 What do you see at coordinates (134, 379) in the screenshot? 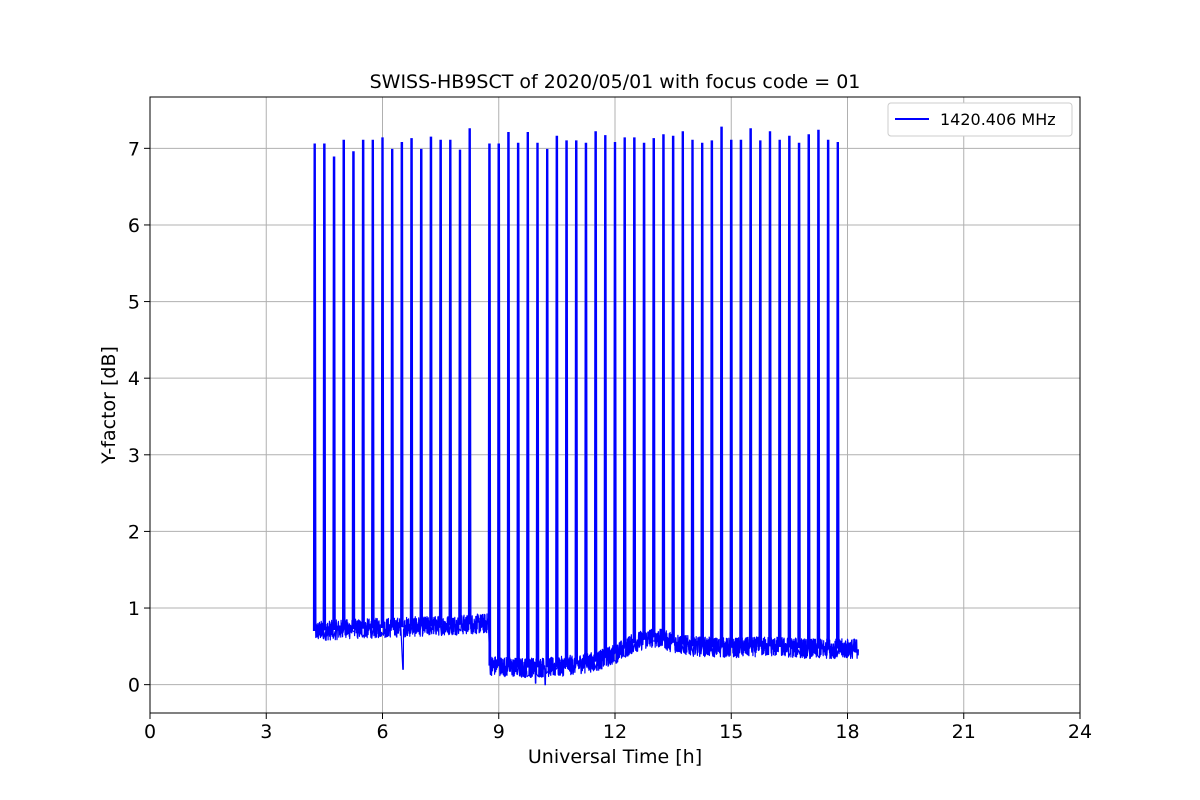
I see `y-tick-label: 4` at bounding box center [134, 379].